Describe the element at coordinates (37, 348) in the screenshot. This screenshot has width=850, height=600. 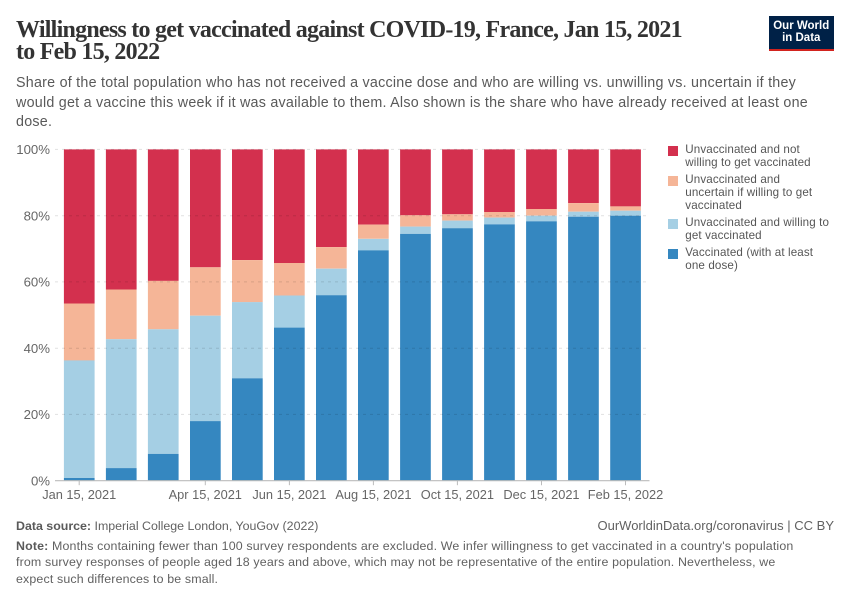
I see `svg-text: 40%` at that location.